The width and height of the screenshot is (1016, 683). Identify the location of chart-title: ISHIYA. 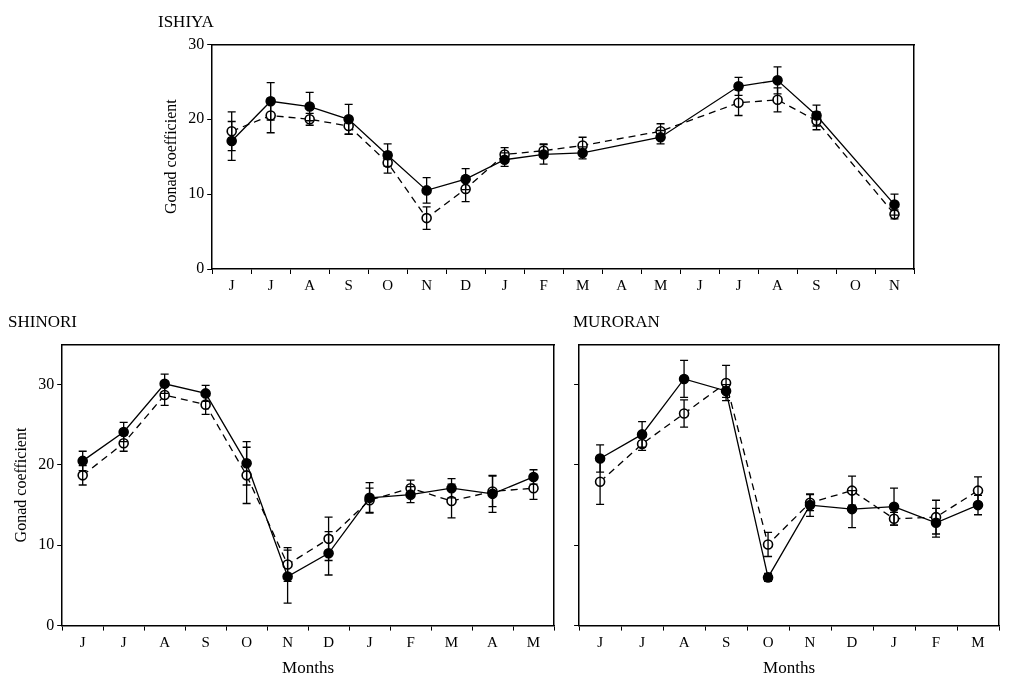
(186, 21).